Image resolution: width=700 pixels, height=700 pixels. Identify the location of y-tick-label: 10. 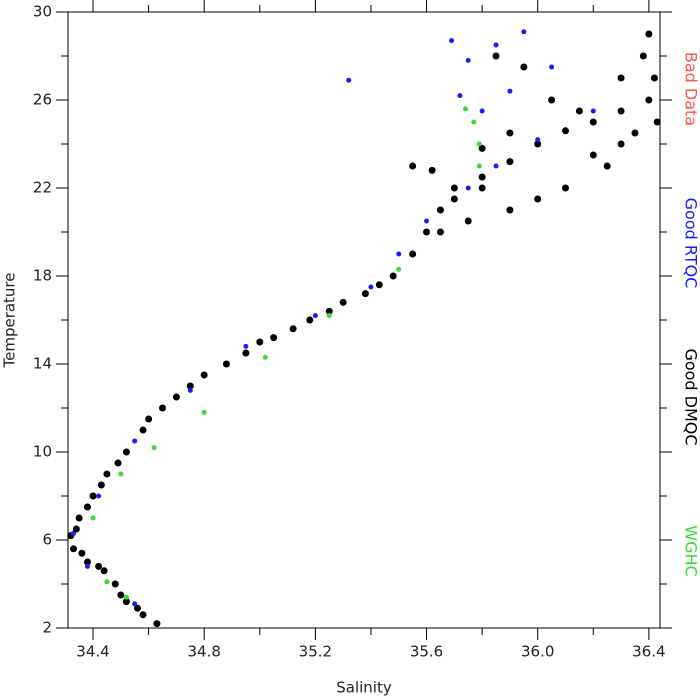
(42, 452).